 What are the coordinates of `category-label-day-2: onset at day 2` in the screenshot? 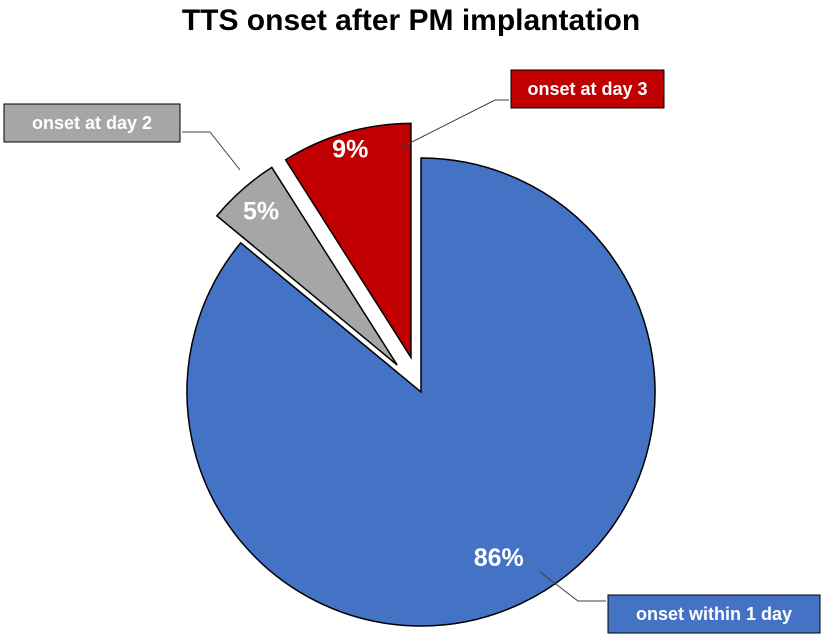 It's located at (92, 123).